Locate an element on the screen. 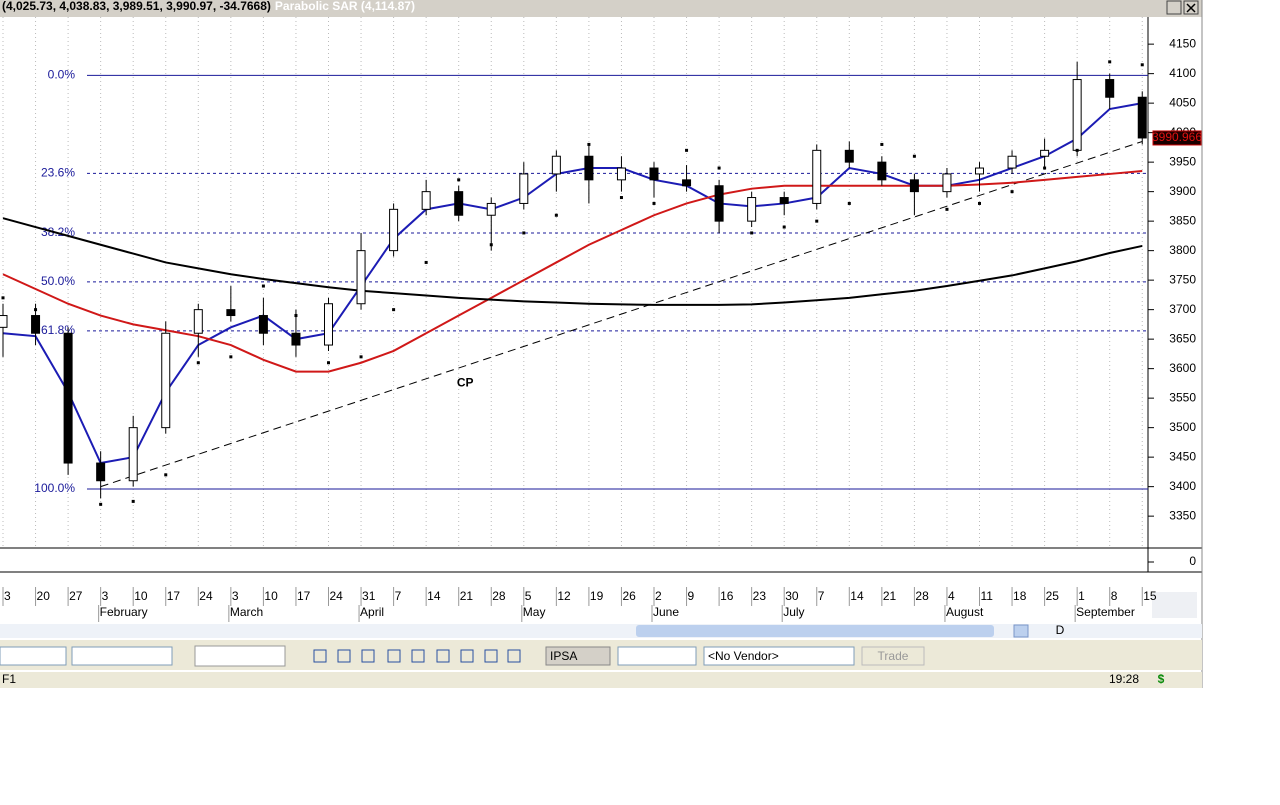 Image resolution: width=1280 pixels, height=805 pixels. fib-label: 50.0% is located at coordinates (58, 281).